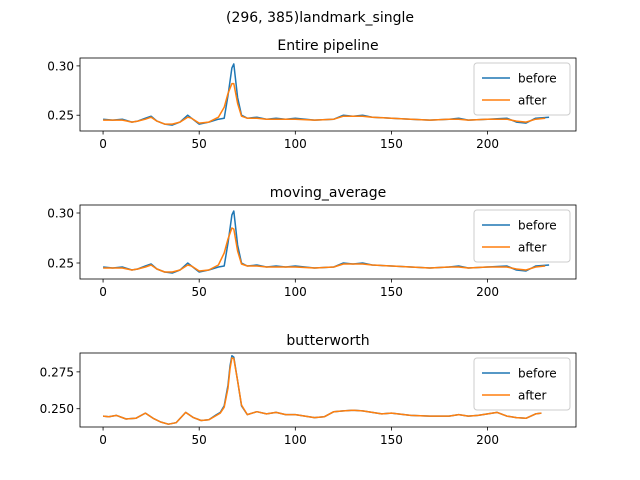 This screenshot has width=640, height=480. I want to click on subplot-title: moving_average, so click(328, 193).